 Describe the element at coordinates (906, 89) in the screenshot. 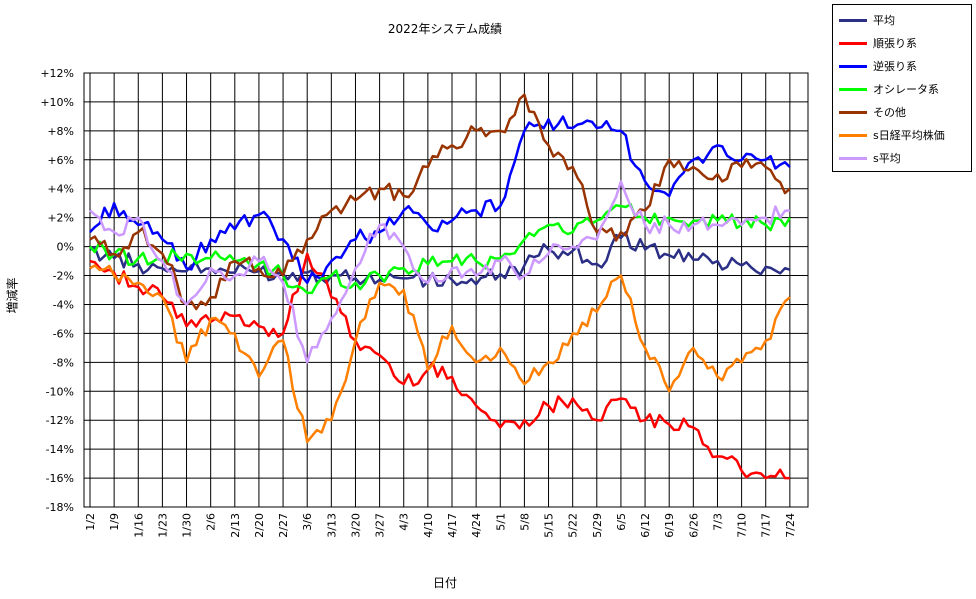

I see `legend-label: オシレータ系` at that location.